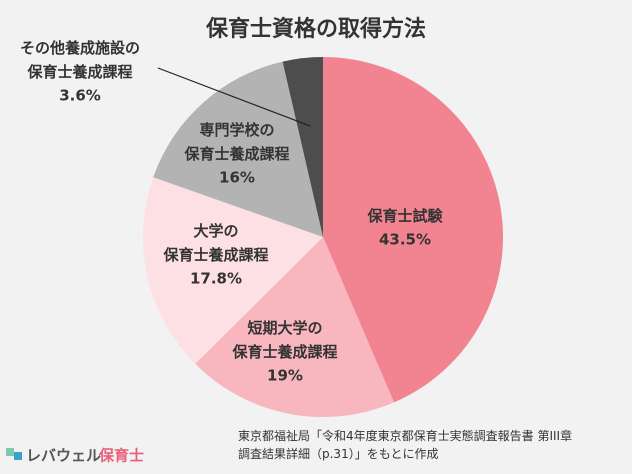 The height and width of the screenshot is (474, 632). What do you see at coordinates (237, 178) in the screenshot?
I see `value-label: 16%` at bounding box center [237, 178].